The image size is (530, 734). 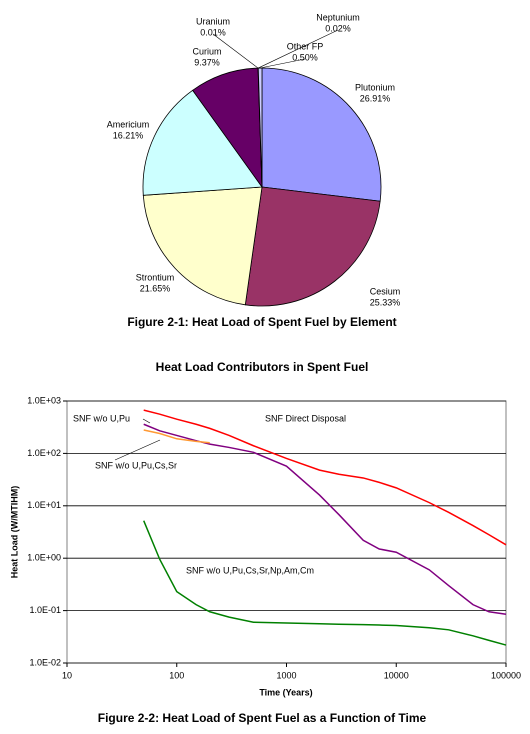 I want to click on slice-label: Americium, so click(x=128, y=124).